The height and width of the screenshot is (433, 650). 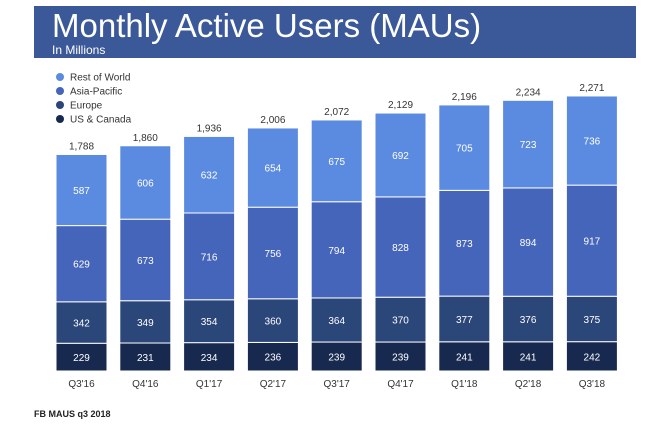 I want to click on legend-label-rest-of-world: Rest of World, so click(x=100, y=78).